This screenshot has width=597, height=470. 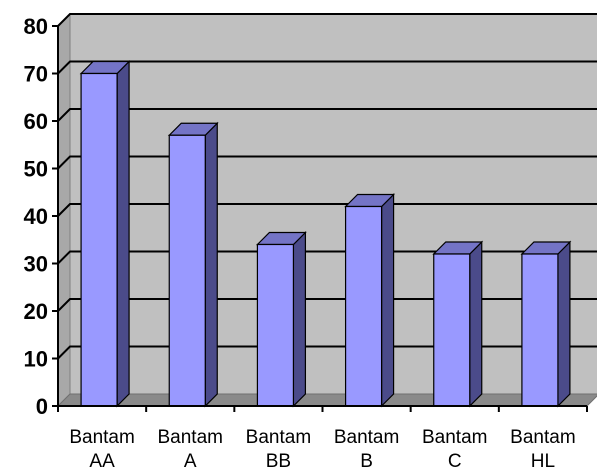 What do you see at coordinates (326, 400) in the screenshot?
I see `floor` at bounding box center [326, 400].